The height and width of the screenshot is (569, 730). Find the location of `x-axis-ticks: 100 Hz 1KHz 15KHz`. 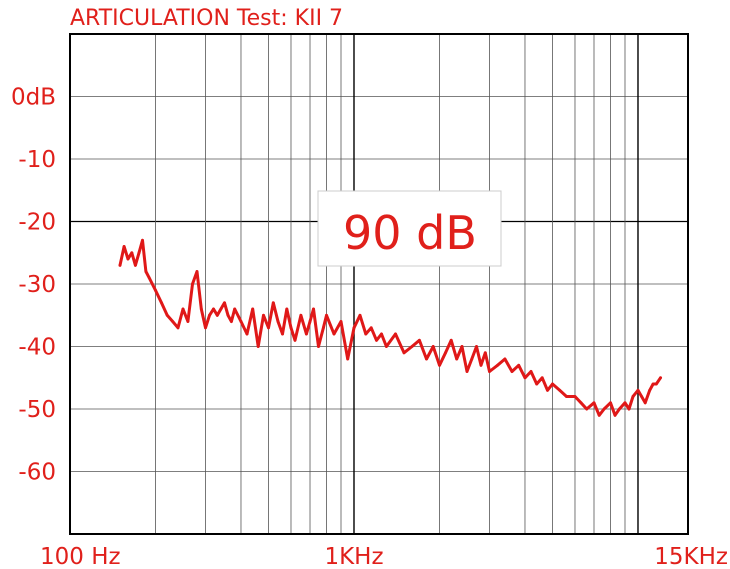

x-axis-ticks: 100 Hz 1KHz 15KHz is located at coordinates (384, 556).